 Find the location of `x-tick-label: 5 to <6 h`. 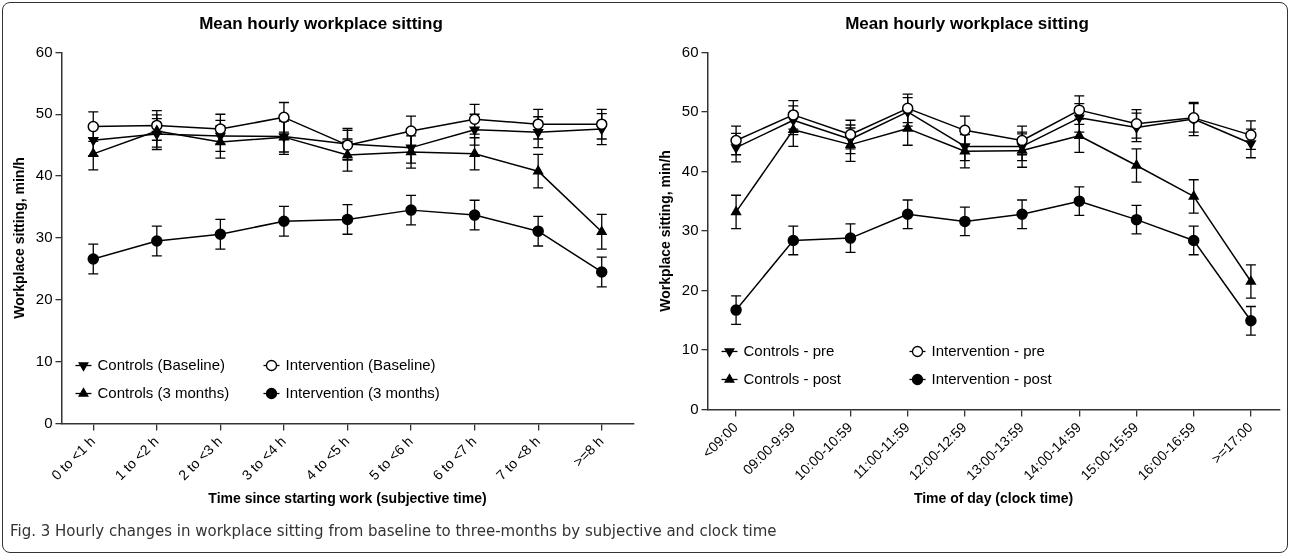

x-tick-label: 5 to <6 h is located at coordinates (390, 458).